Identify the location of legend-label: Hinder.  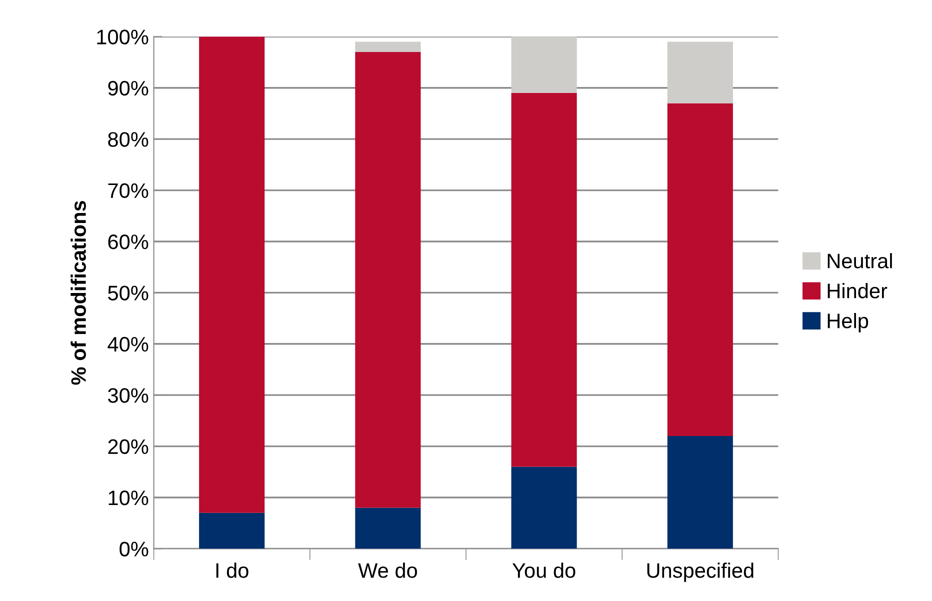
(858, 290).